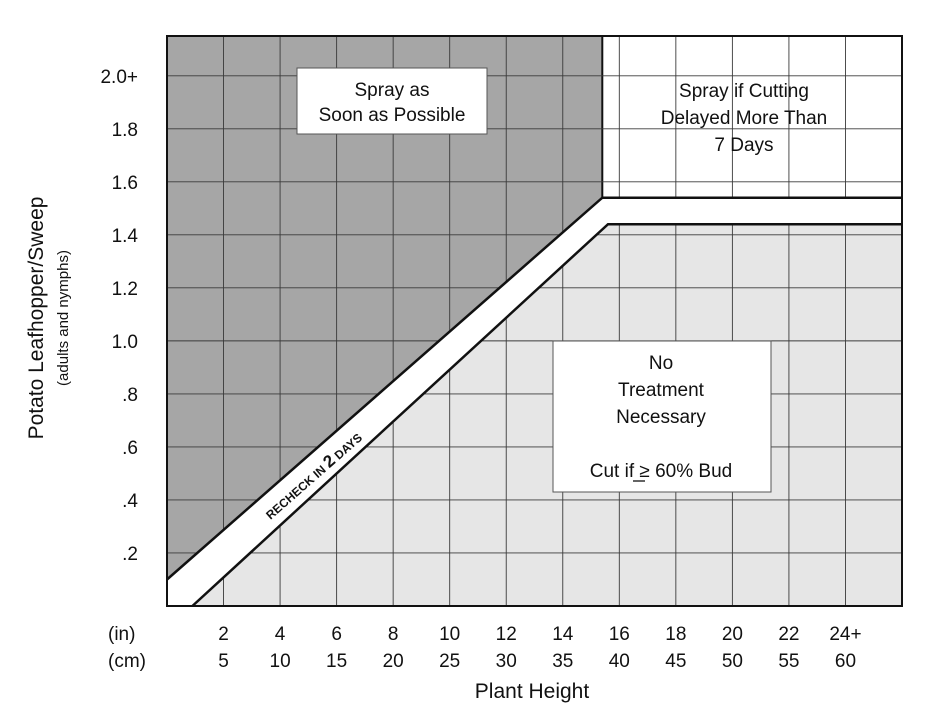 The height and width of the screenshot is (722, 936). I want to click on x-tick-label-cm-6: 35, so click(562, 661).